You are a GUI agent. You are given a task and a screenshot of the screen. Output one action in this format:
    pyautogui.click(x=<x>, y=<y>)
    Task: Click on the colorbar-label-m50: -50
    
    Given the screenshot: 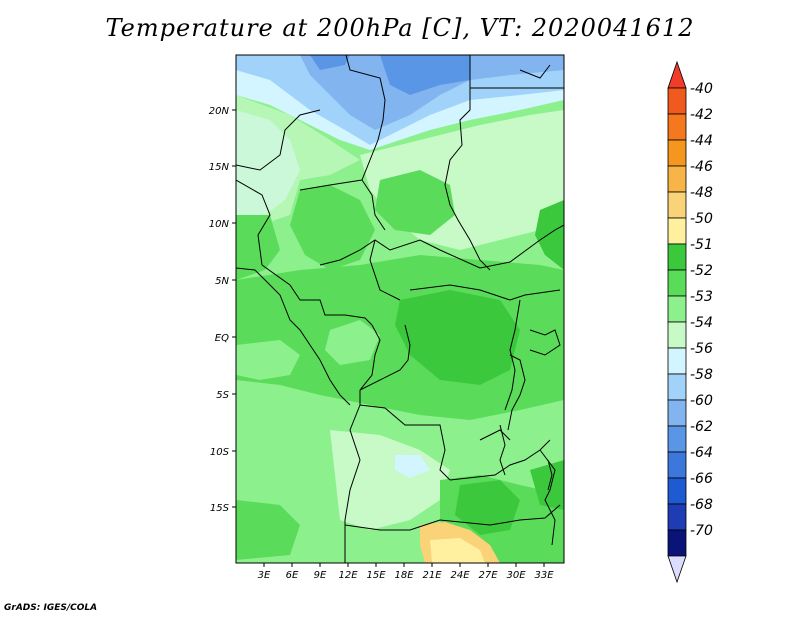 What is the action you would take?
    pyautogui.click(x=701, y=219)
    